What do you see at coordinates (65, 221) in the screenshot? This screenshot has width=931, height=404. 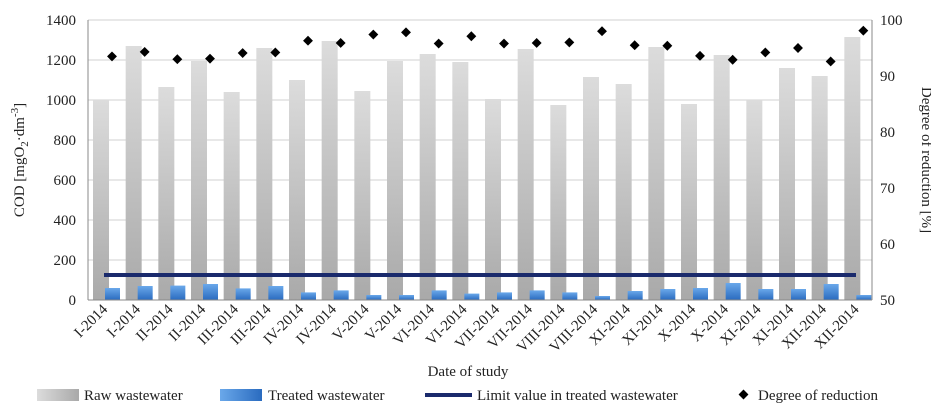 I see `left-axis-tick-label: 400` at bounding box center [65, 221].